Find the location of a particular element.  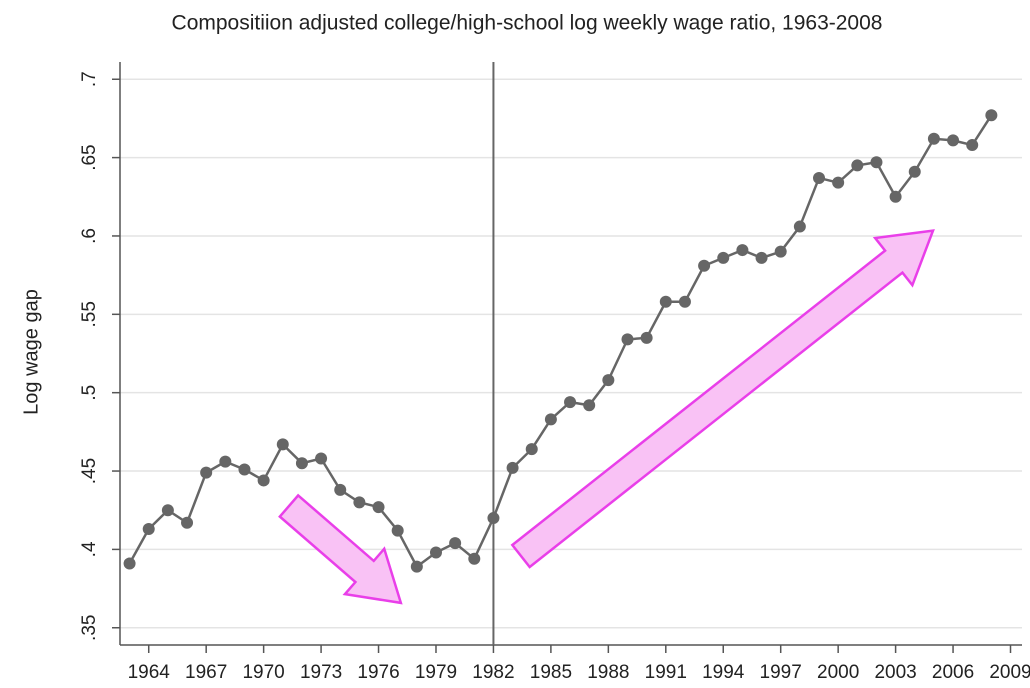

x-tick-label: 1994 is located at coordinates (723, 672).